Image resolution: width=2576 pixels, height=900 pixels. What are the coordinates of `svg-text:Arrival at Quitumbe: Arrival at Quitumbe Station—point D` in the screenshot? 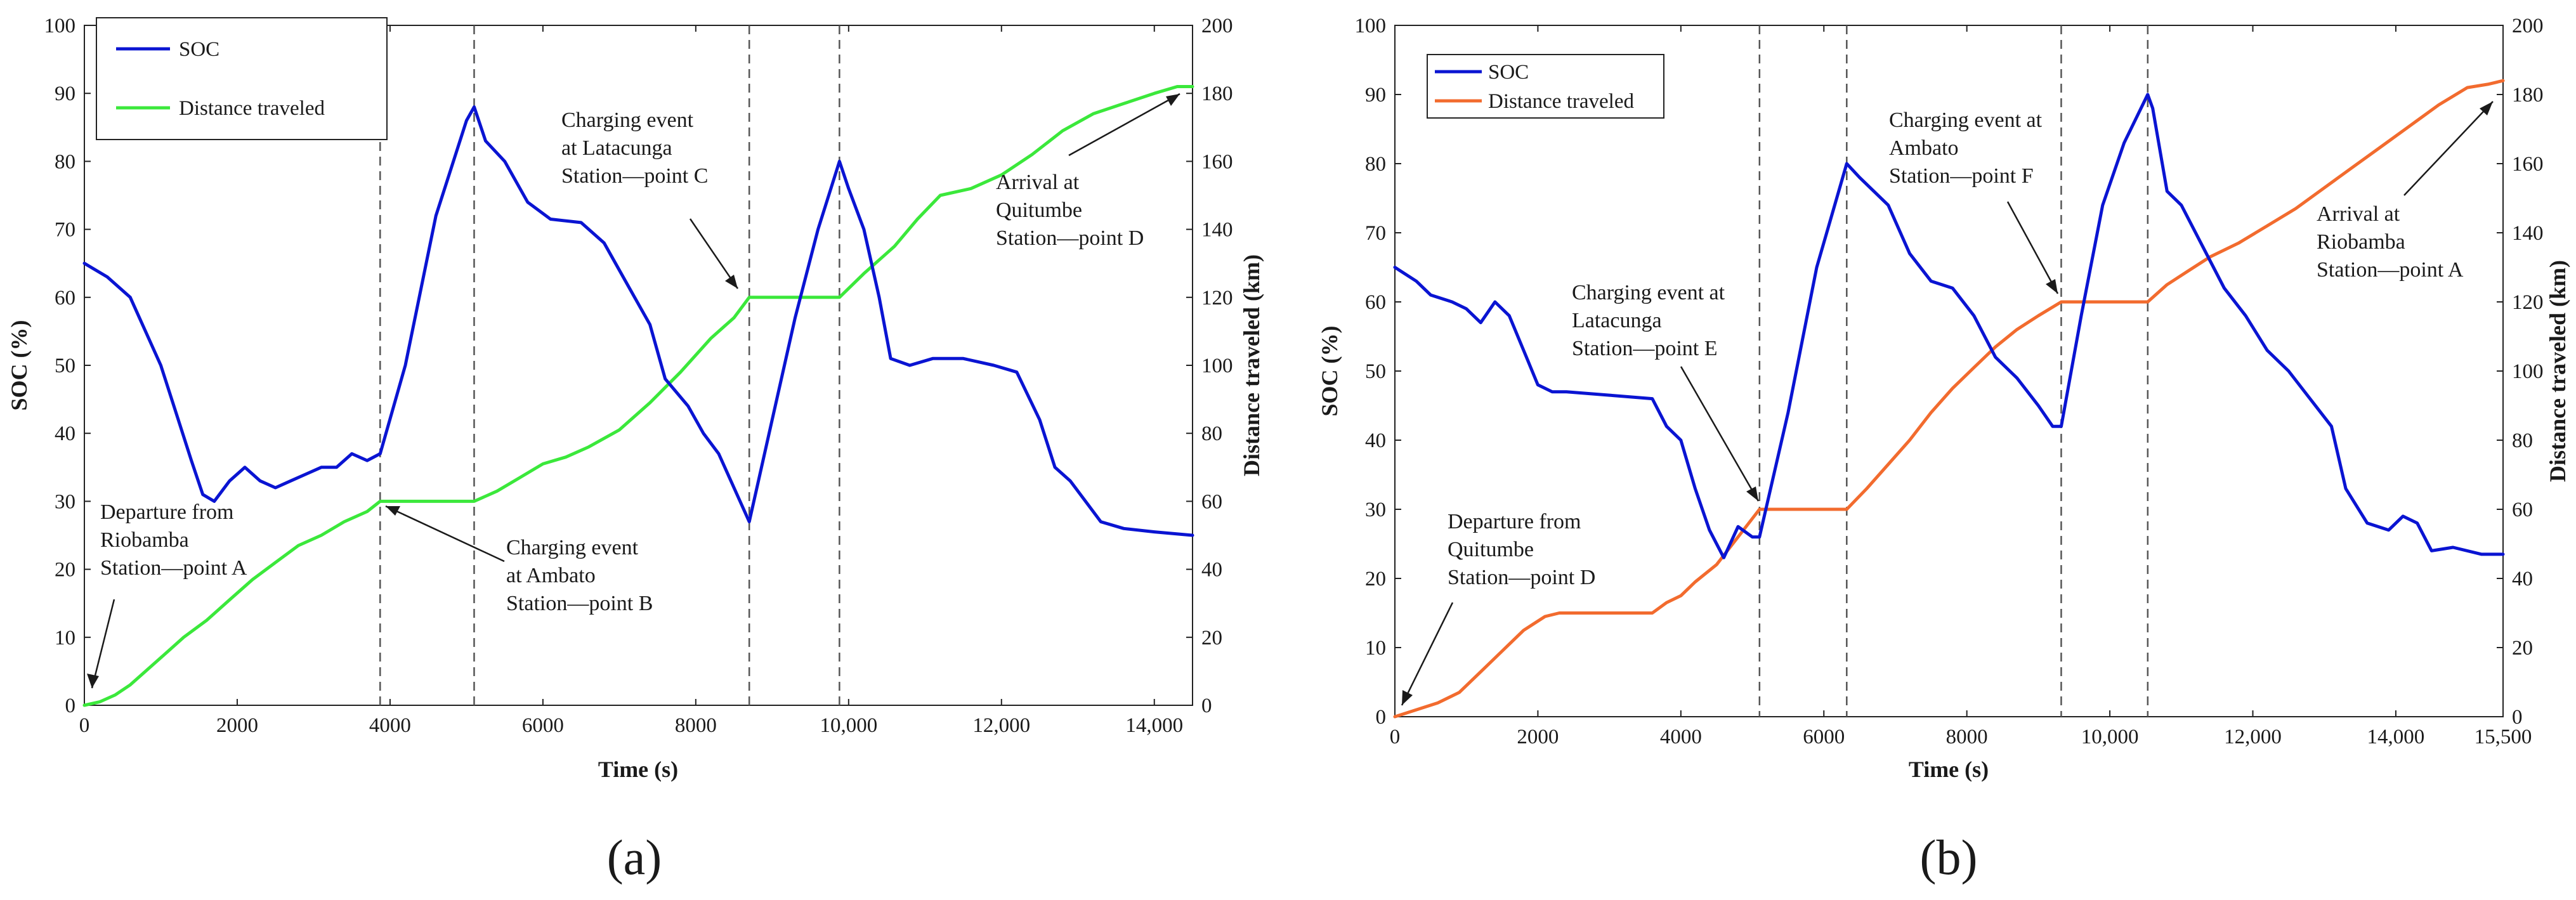 It's located at (1070, 210).